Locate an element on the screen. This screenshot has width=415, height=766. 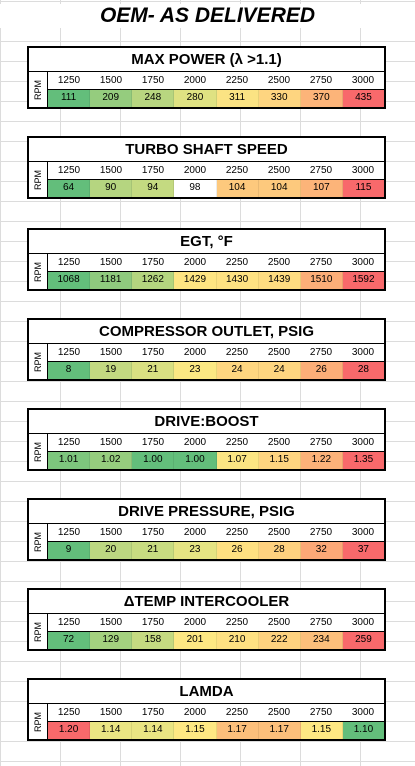
value-cell: 234 is located at coordinates (321, 640).